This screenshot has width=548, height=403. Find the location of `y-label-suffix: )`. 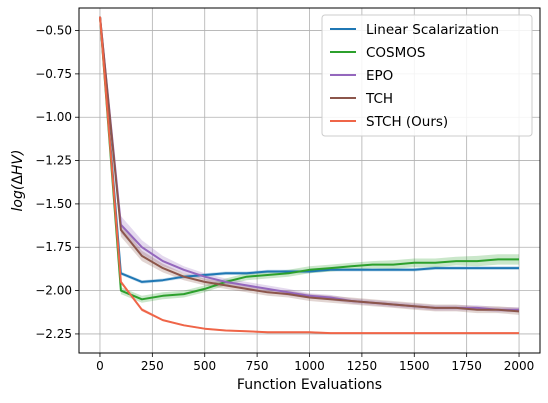

y-label-suffix: ) is located at coordinates (18, 153).